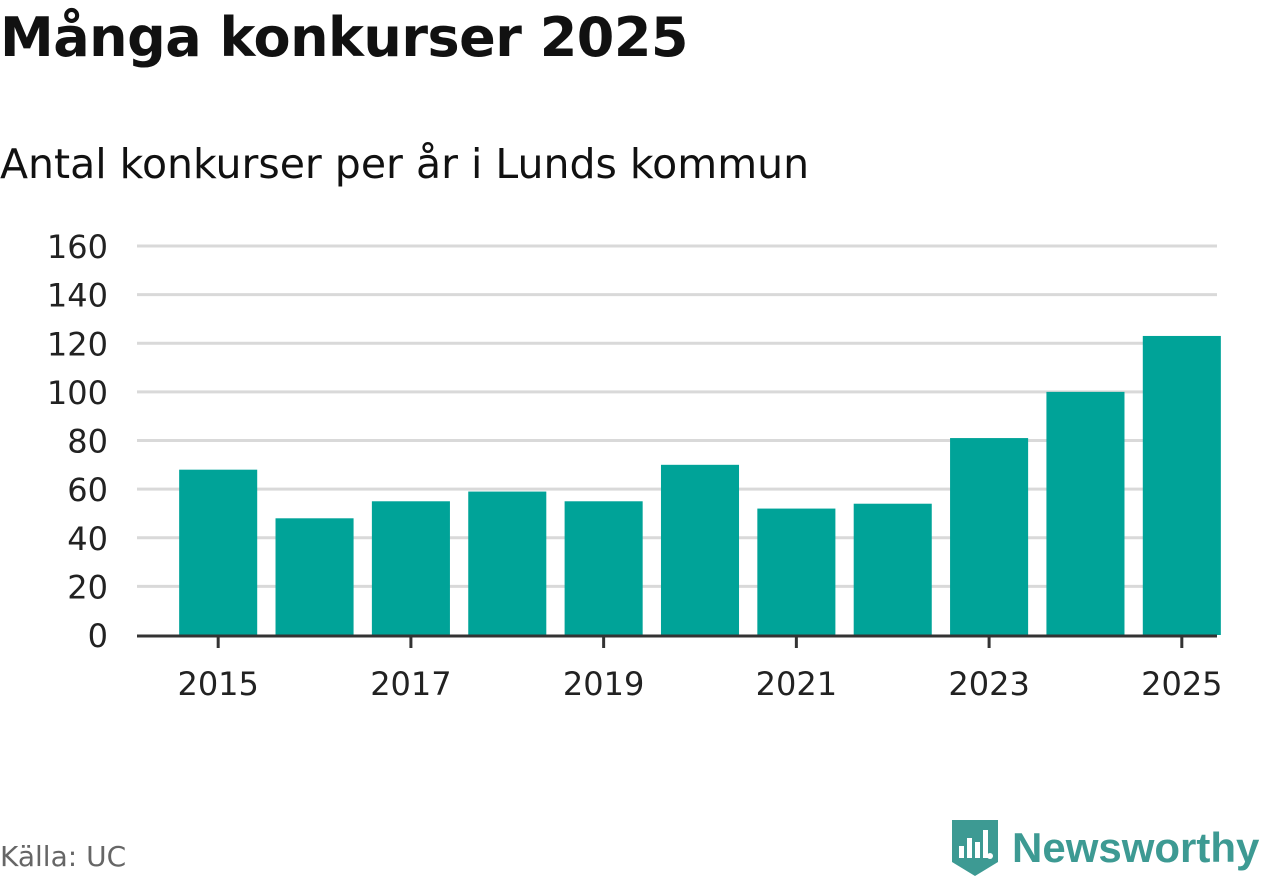  What do you see at coordinates (87, 539) in the screenshot?
I see `y-tick-label: 40` at bounding box center [87, 539].